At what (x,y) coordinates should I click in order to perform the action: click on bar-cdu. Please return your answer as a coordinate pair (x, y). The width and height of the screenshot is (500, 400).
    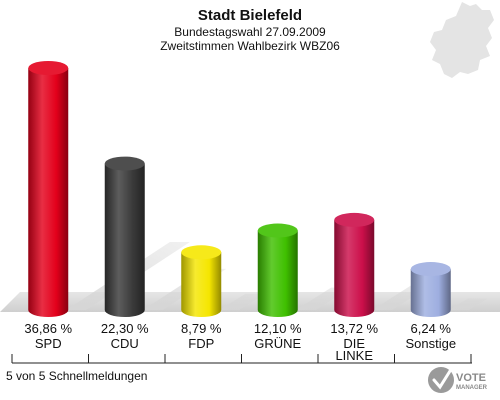
    Looking at the image, I should click on (124, 237).